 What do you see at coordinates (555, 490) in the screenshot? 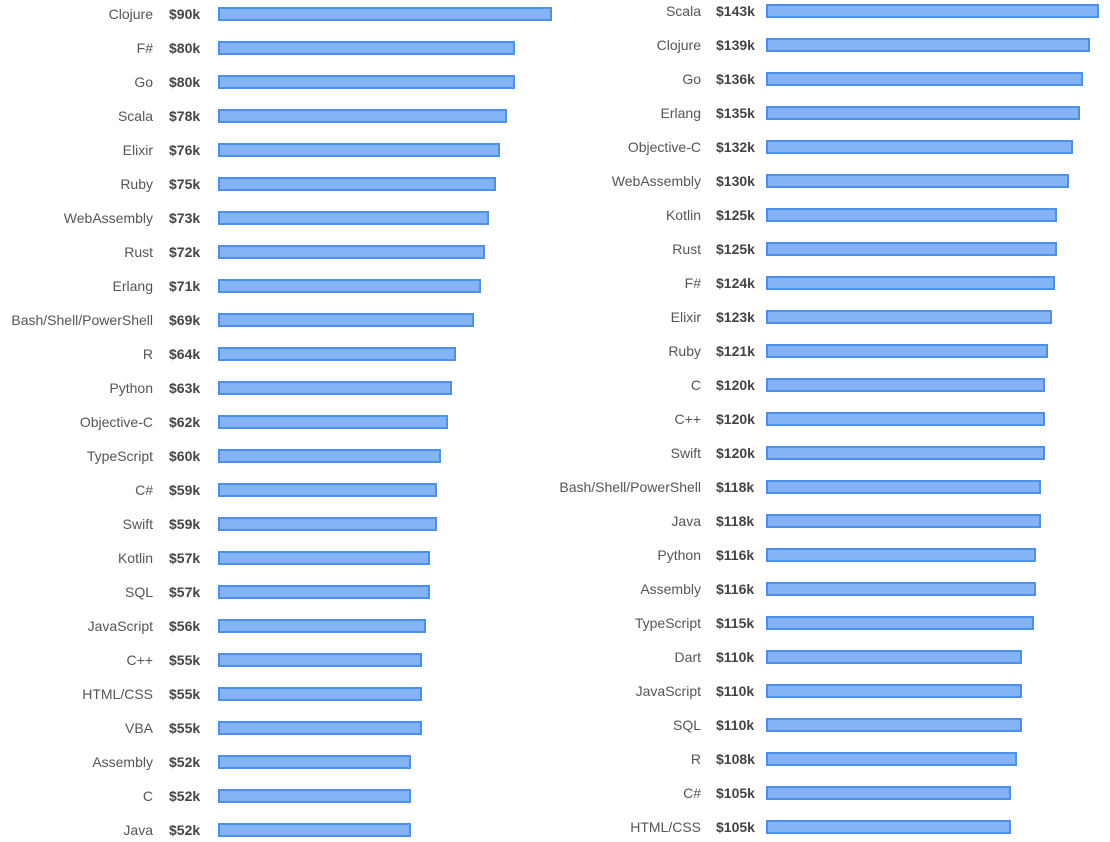
I see `bar-row: C# $59k` at bounding box center [555, 490].